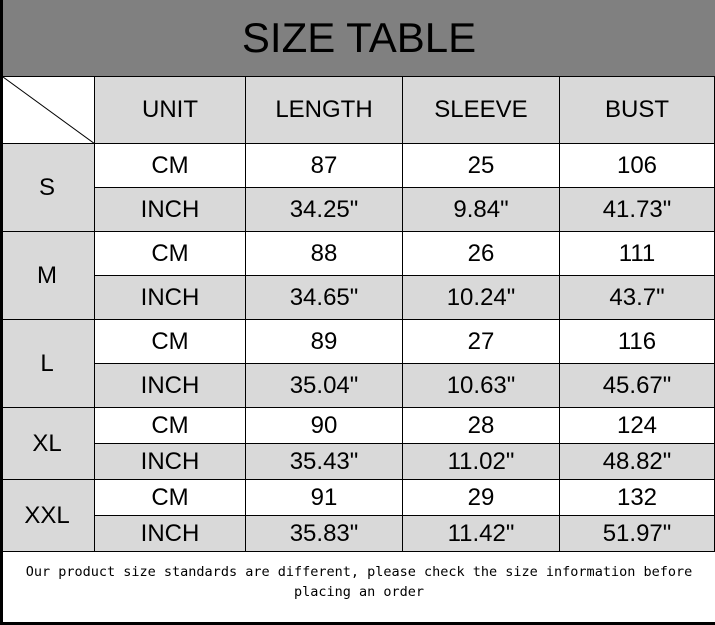  What do you see at coordinates (481, 298) in the screenshot?
I see `table-cell: 10.24"` at bounding box center [481, 298].